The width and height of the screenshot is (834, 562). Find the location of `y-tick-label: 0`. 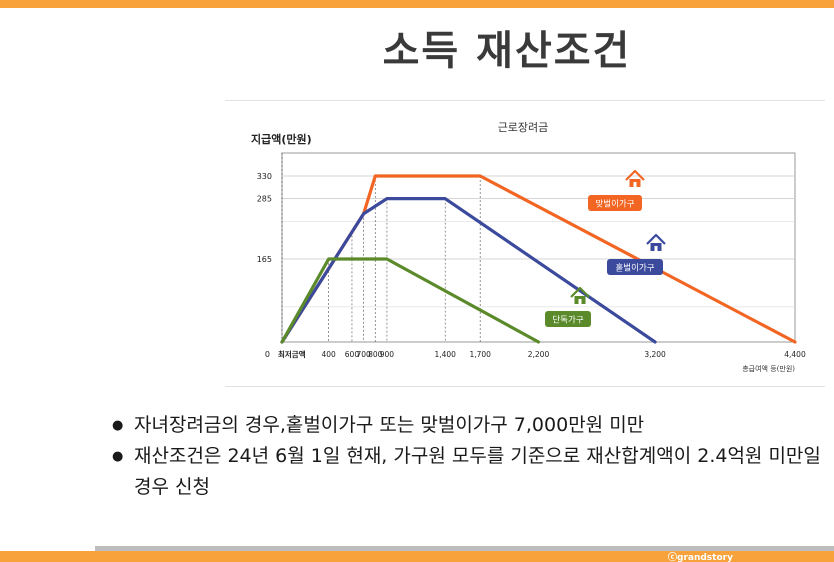

y-tick-label: 0 is located at coordinates (267, 354).